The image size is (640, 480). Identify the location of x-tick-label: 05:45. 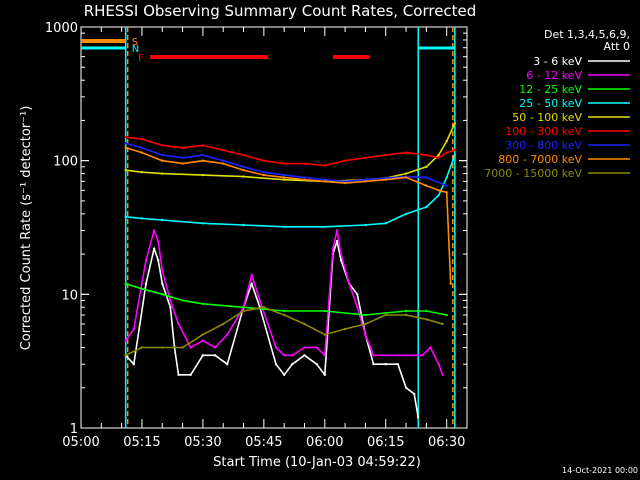
(263, 442).